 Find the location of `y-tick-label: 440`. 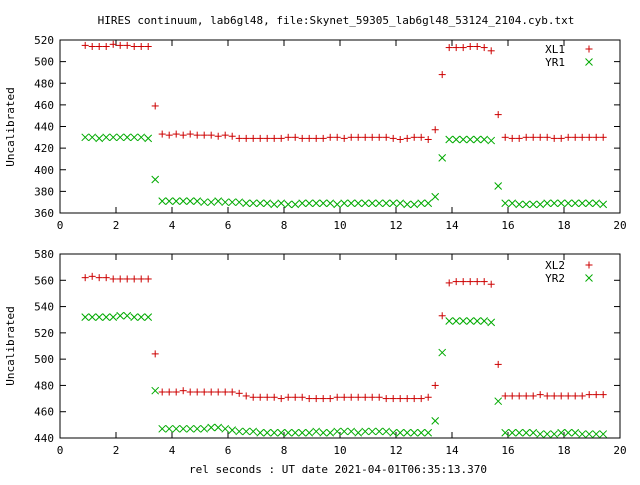

y-tick-label: 440 is located at coordinates (44, 127).